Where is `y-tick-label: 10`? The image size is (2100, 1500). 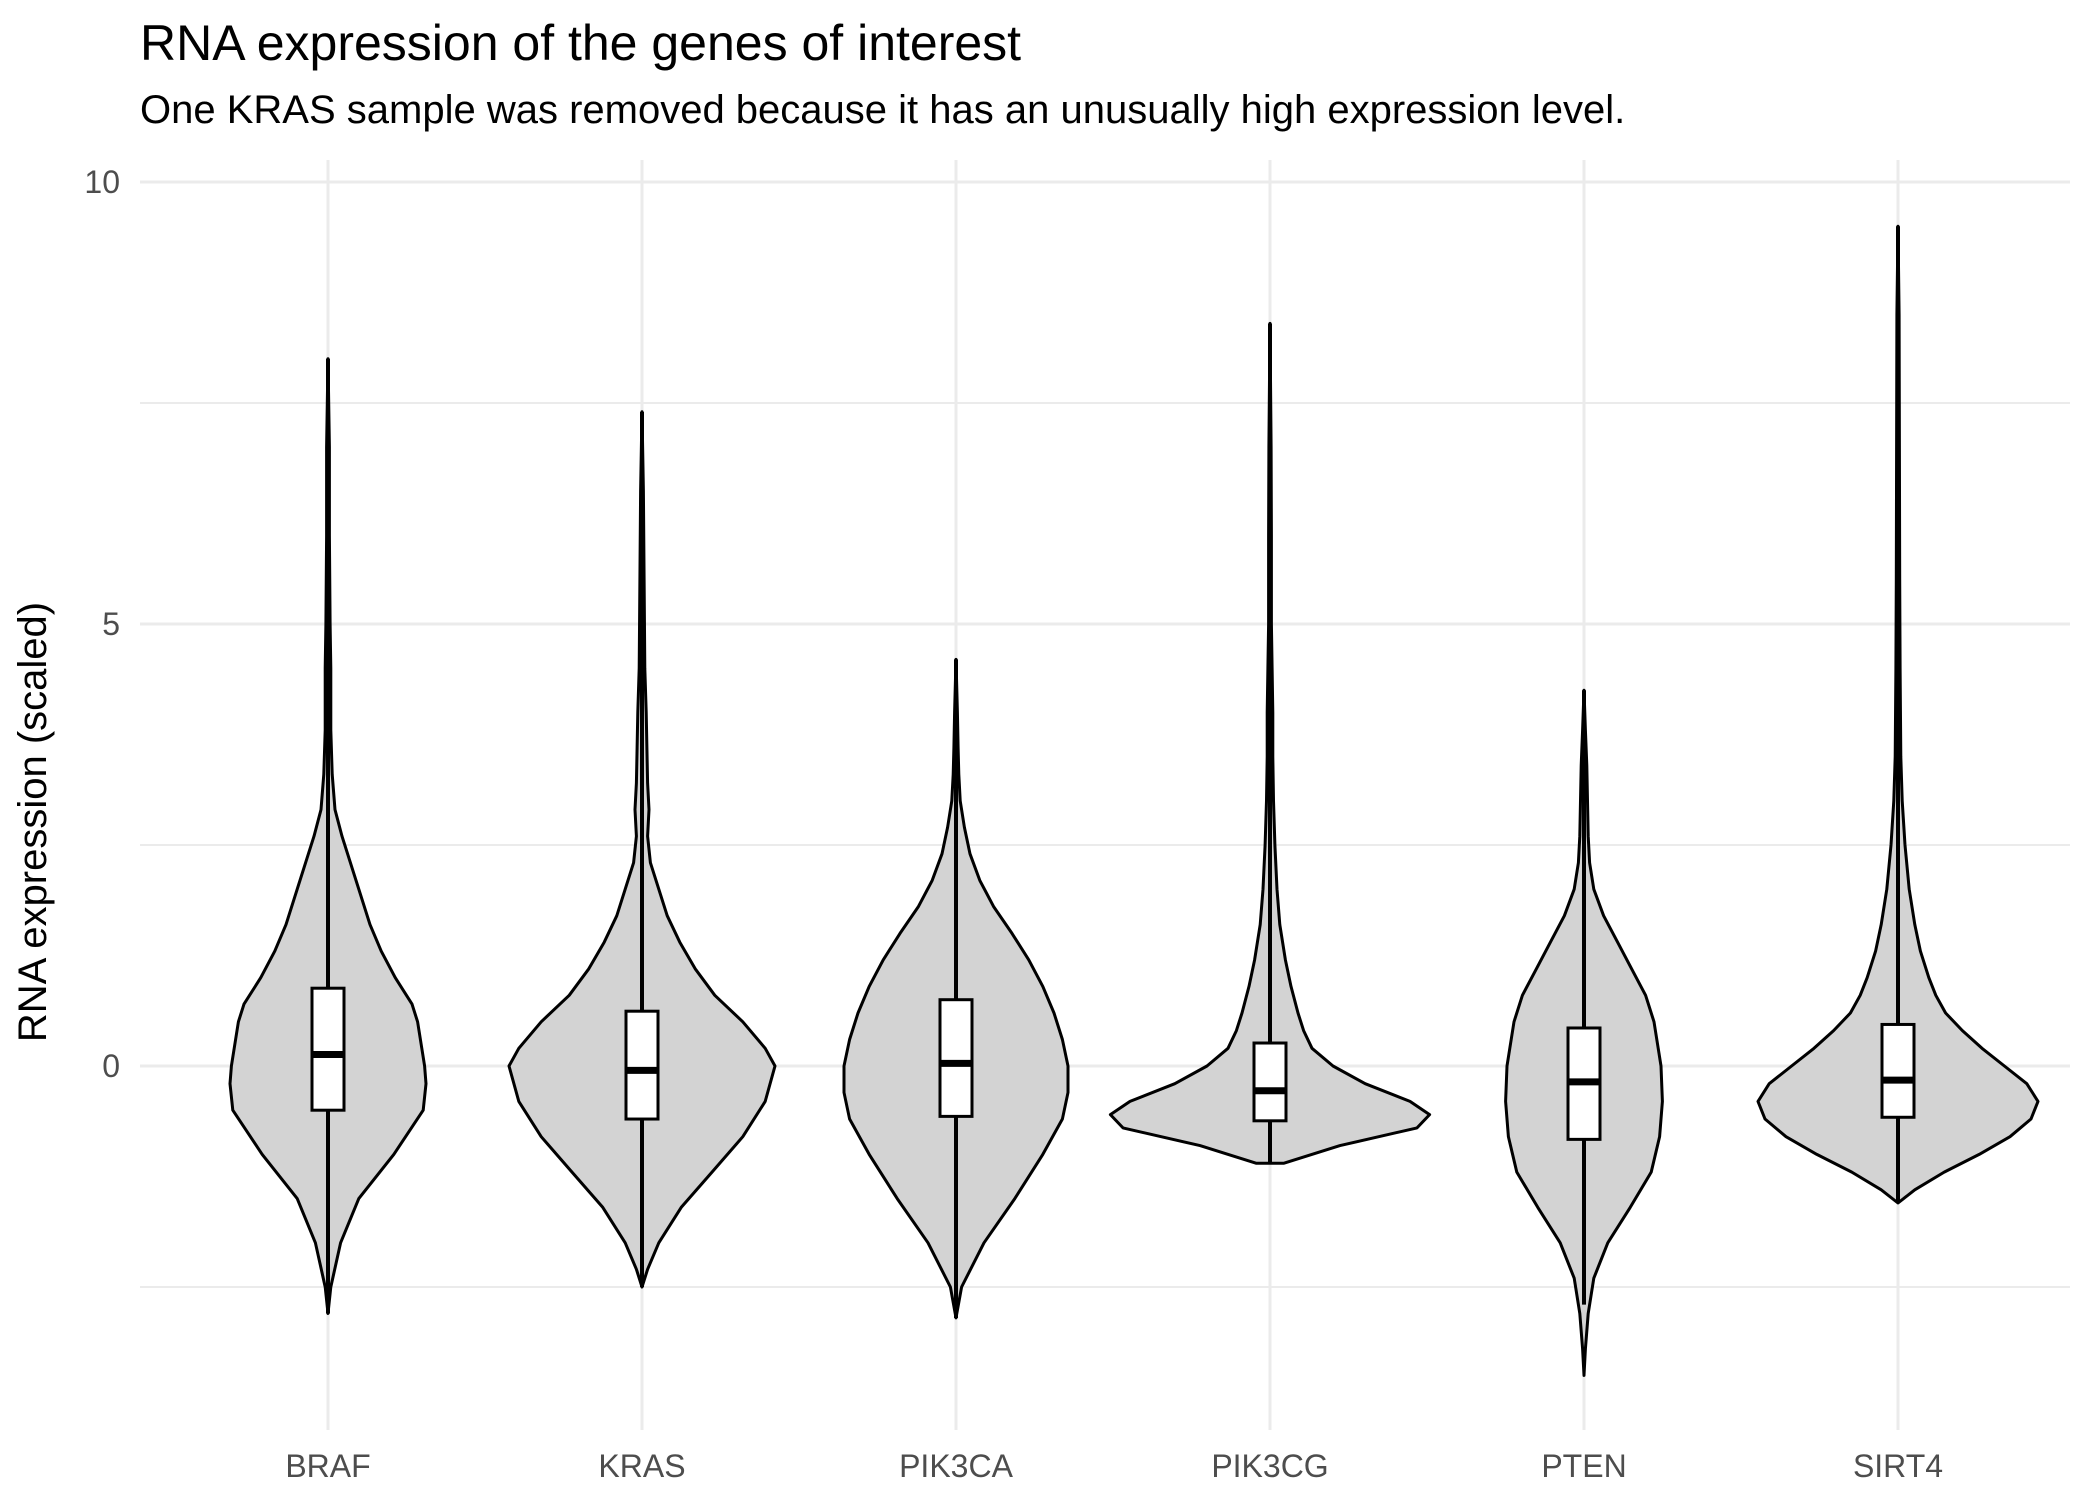
y-tick-label: 10 is located at coordinates (102, 182).